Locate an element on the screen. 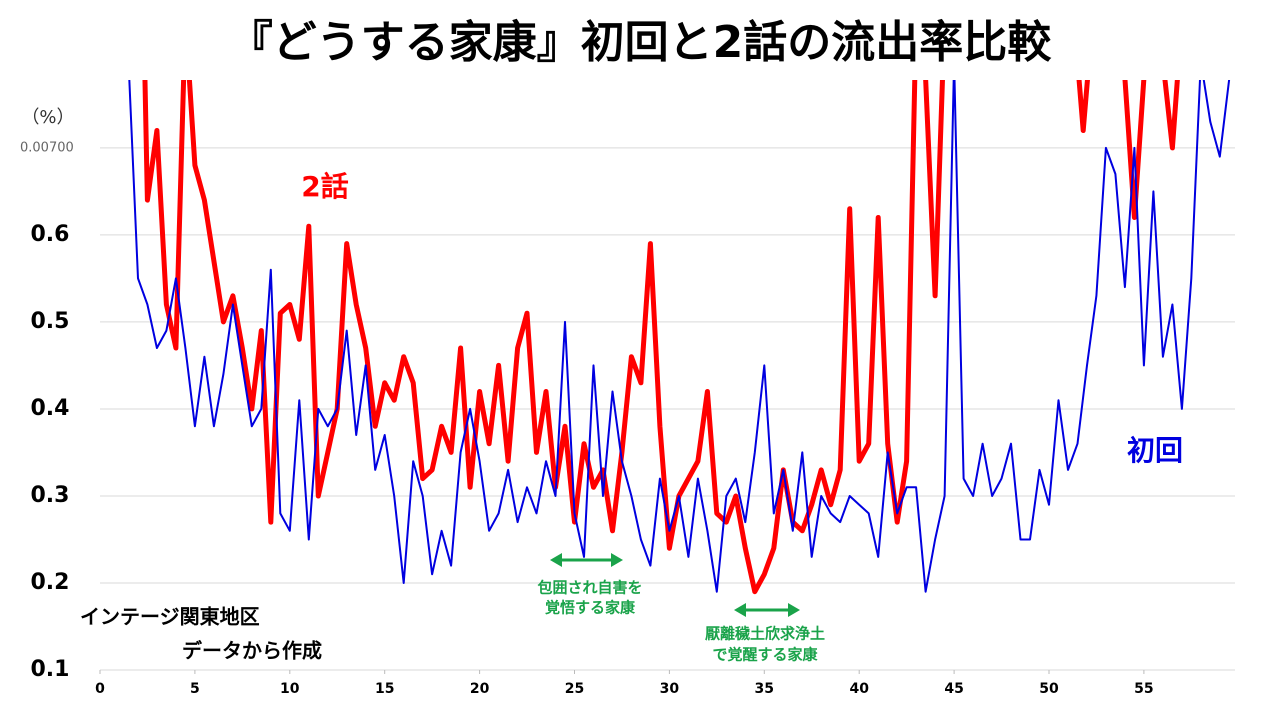 The height and width of the screenshot is (724, 1280). annotation: 厭離穢土欣求浄土 is located at coordinates (765, 634).